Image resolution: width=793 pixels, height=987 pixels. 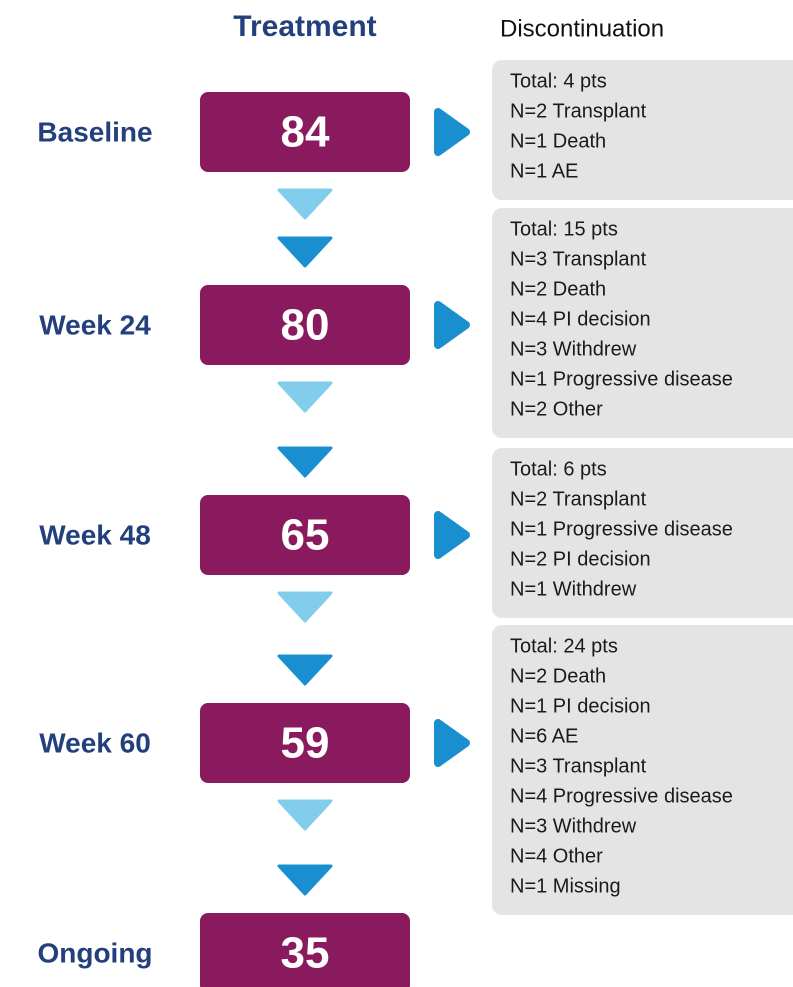 I want to click on discontinuation-line: N=1 Death, so click(x=558, y=141).